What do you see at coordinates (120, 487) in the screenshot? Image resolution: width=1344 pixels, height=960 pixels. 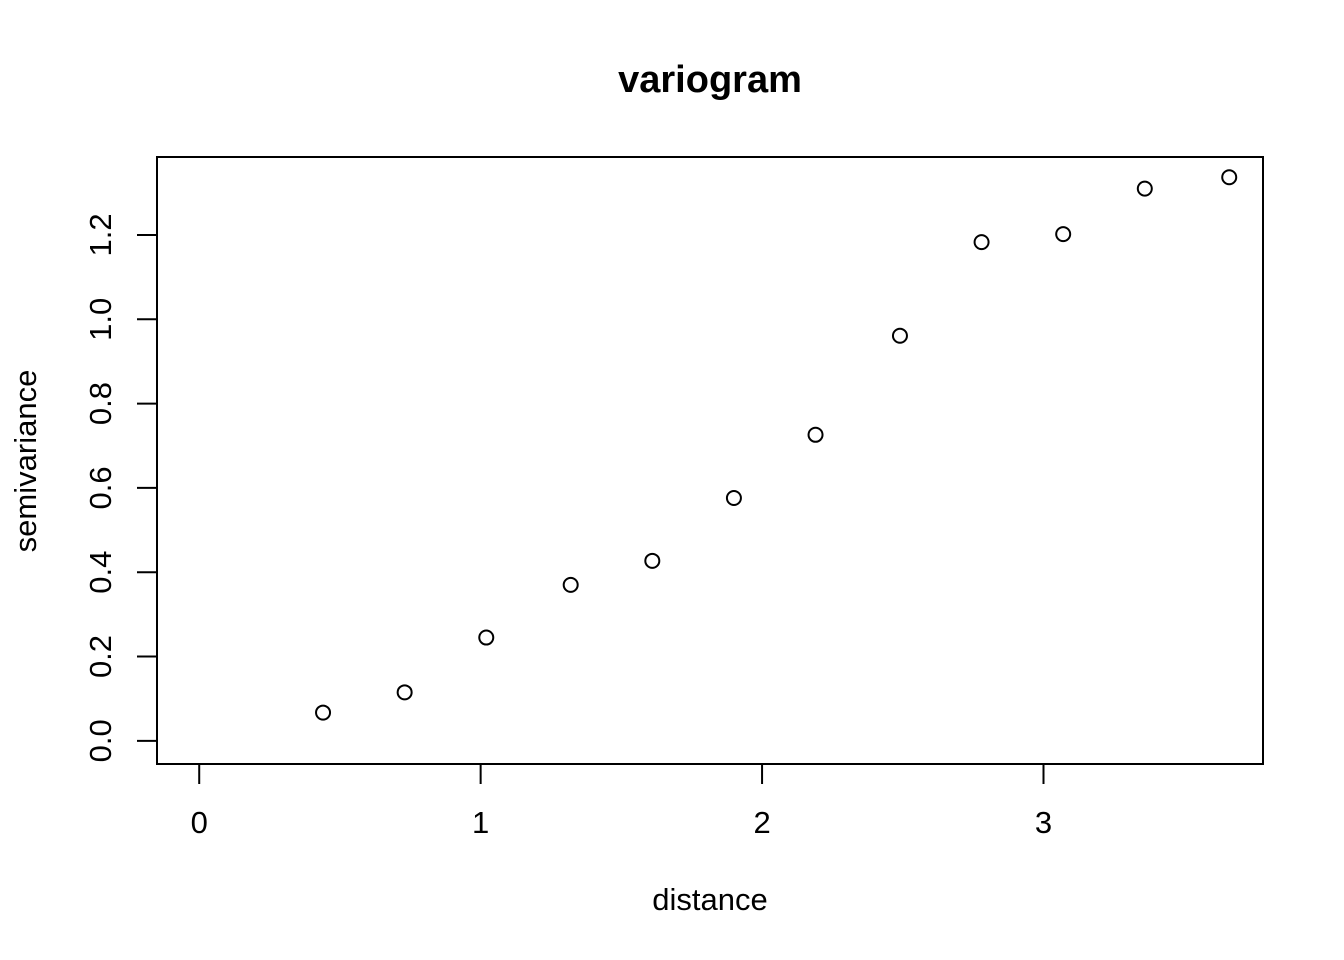 I see `y-axis: 0.0 0.2 0.4 0.6 0.8 1.0 1.2` at bounding box center [120, 487].